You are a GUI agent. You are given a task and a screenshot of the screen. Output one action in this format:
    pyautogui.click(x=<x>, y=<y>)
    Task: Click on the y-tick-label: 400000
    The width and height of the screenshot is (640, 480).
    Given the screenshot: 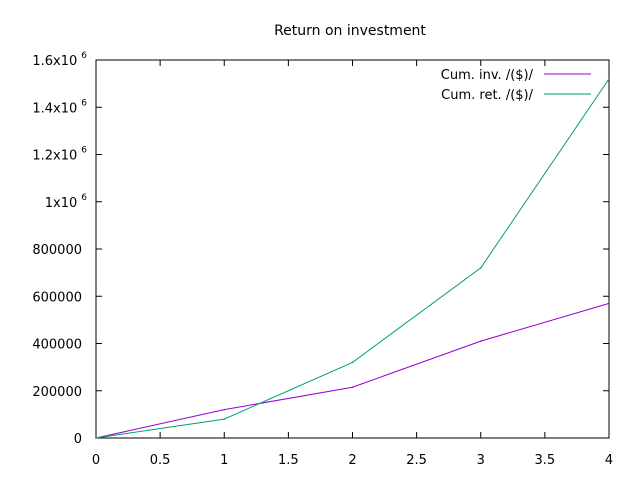 What is the action you would take?
    pyautogui.click(x=57, y=345)
    